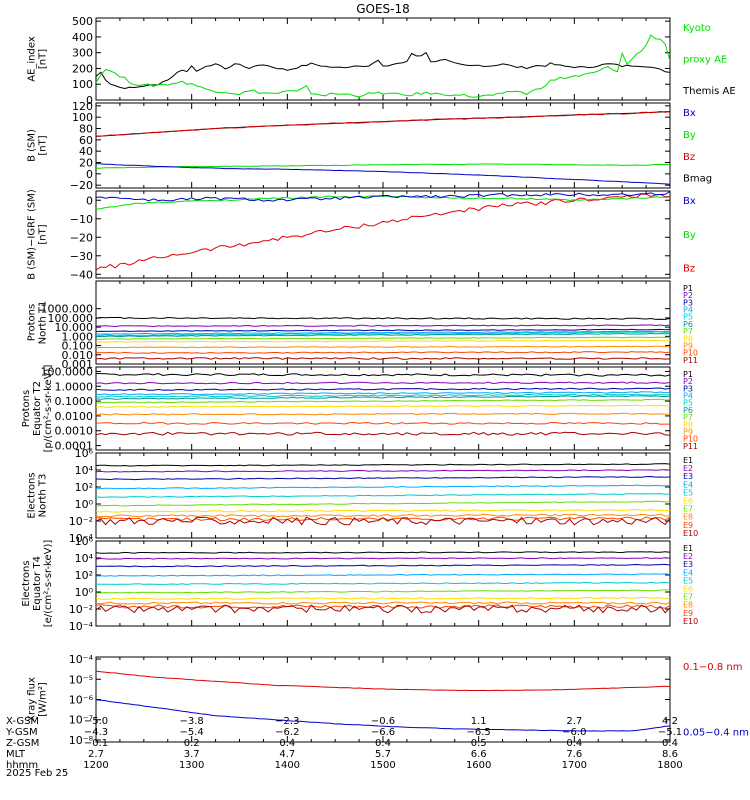  I want to click on series-e6-line, so click(383, 591).